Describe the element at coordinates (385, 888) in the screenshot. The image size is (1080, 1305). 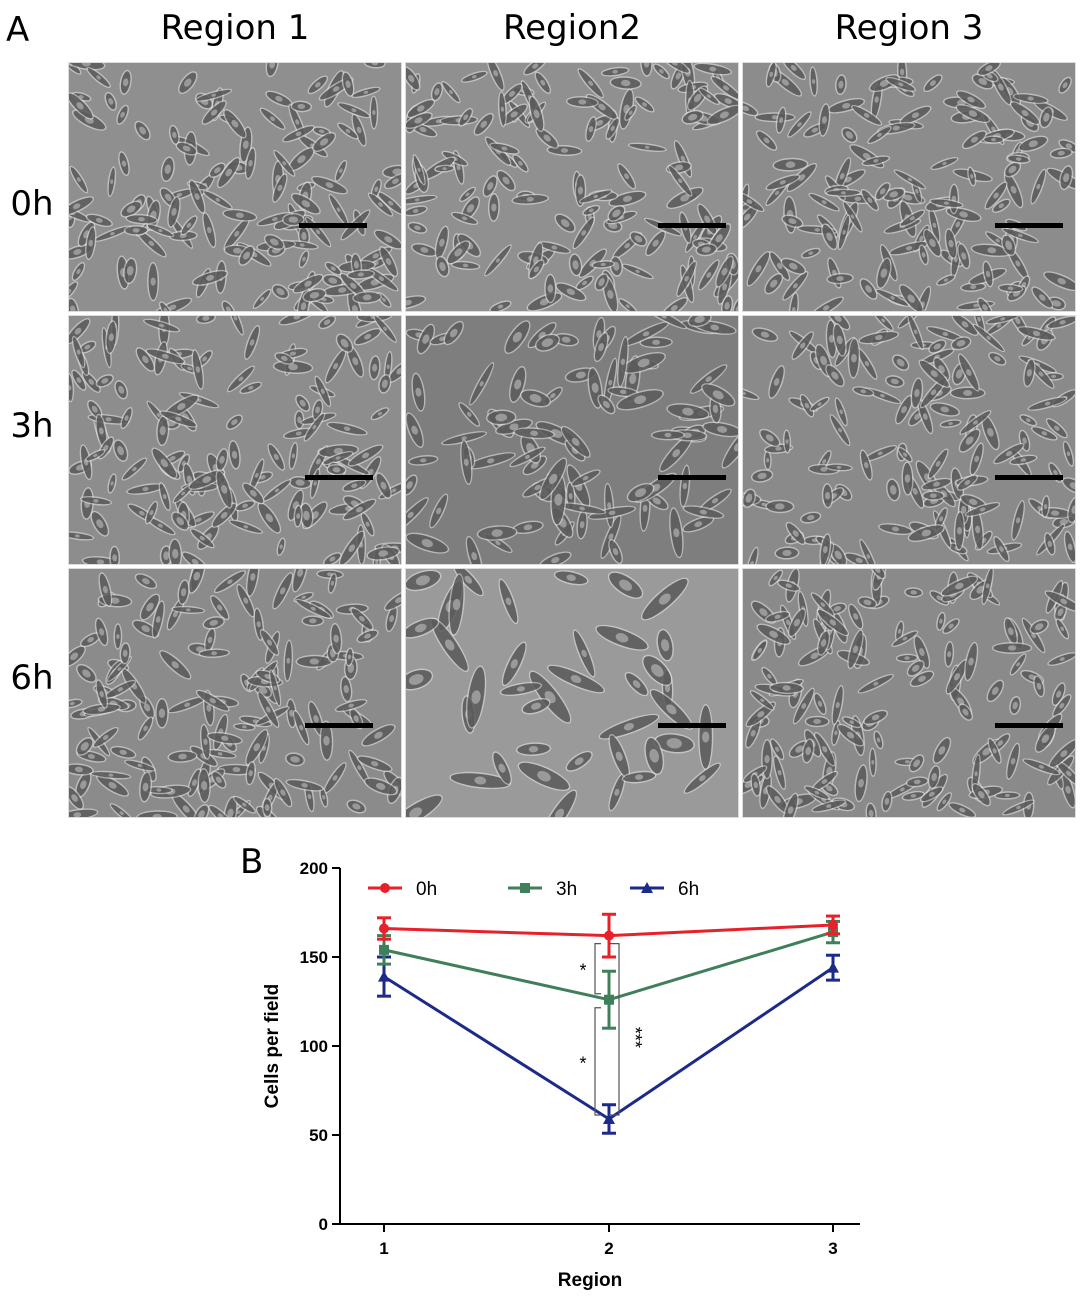
I see `legend-marker-0h` at that location.